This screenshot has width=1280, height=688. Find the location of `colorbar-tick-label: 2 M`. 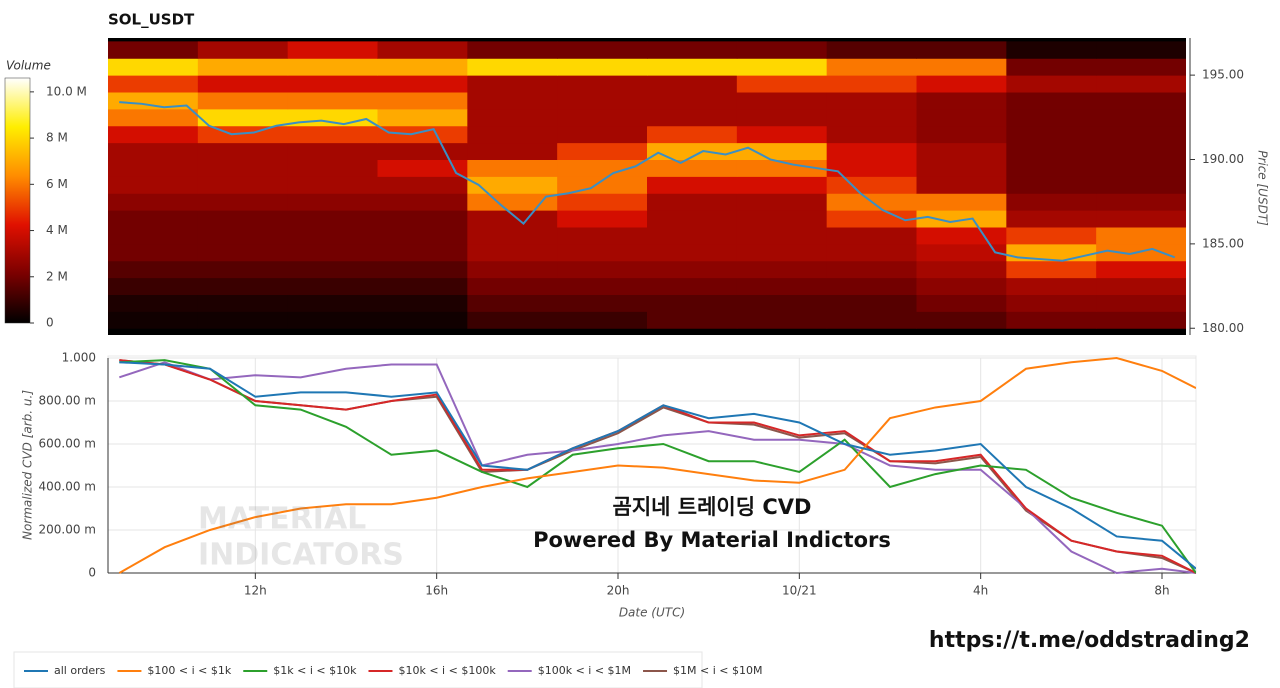

colorbar-tick-label: 2 M is located at coordinates (57, 276).